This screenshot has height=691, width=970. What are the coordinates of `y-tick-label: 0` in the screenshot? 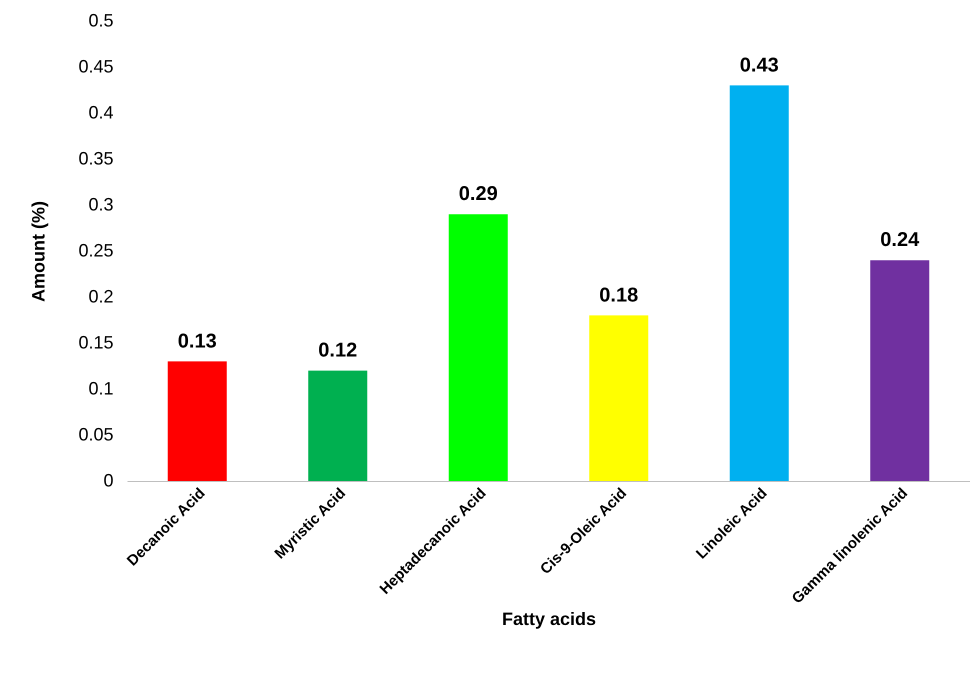 It's located at (108, 480).